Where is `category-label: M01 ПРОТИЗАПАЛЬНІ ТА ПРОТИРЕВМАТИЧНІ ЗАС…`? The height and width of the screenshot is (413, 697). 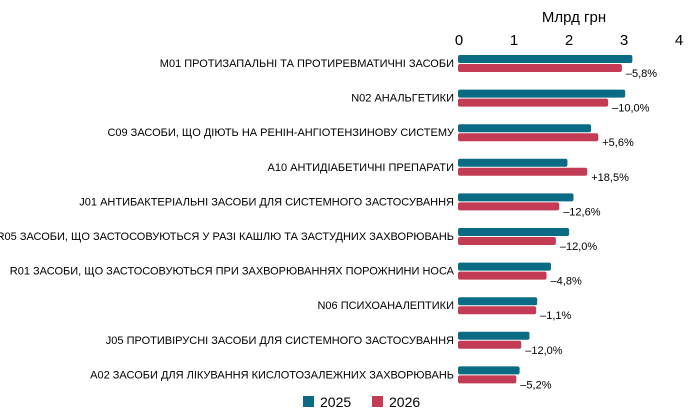 category-label: M01 ПРОТИЗАПАЛЬНІ ТА ПРОТИРЕВМАТИЧНІ ЗАС… is located at coordinates (307, 64).